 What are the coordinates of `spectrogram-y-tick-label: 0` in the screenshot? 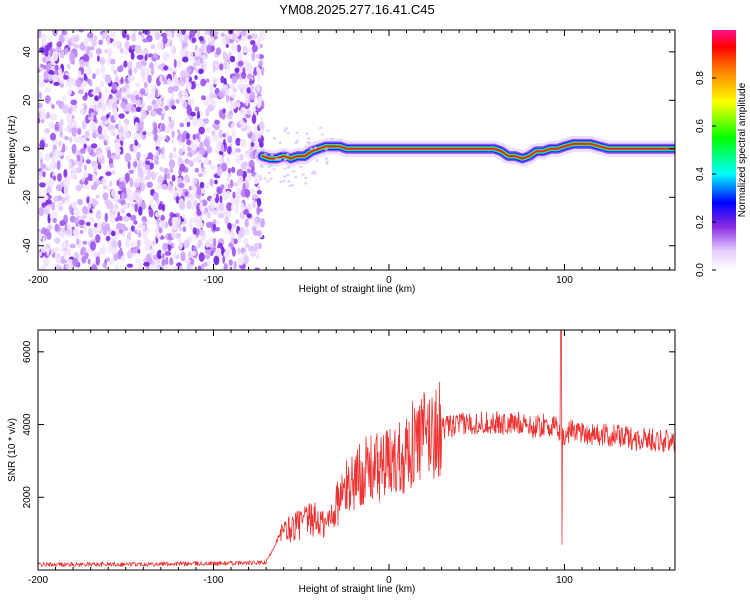 It's located at (27, 149).